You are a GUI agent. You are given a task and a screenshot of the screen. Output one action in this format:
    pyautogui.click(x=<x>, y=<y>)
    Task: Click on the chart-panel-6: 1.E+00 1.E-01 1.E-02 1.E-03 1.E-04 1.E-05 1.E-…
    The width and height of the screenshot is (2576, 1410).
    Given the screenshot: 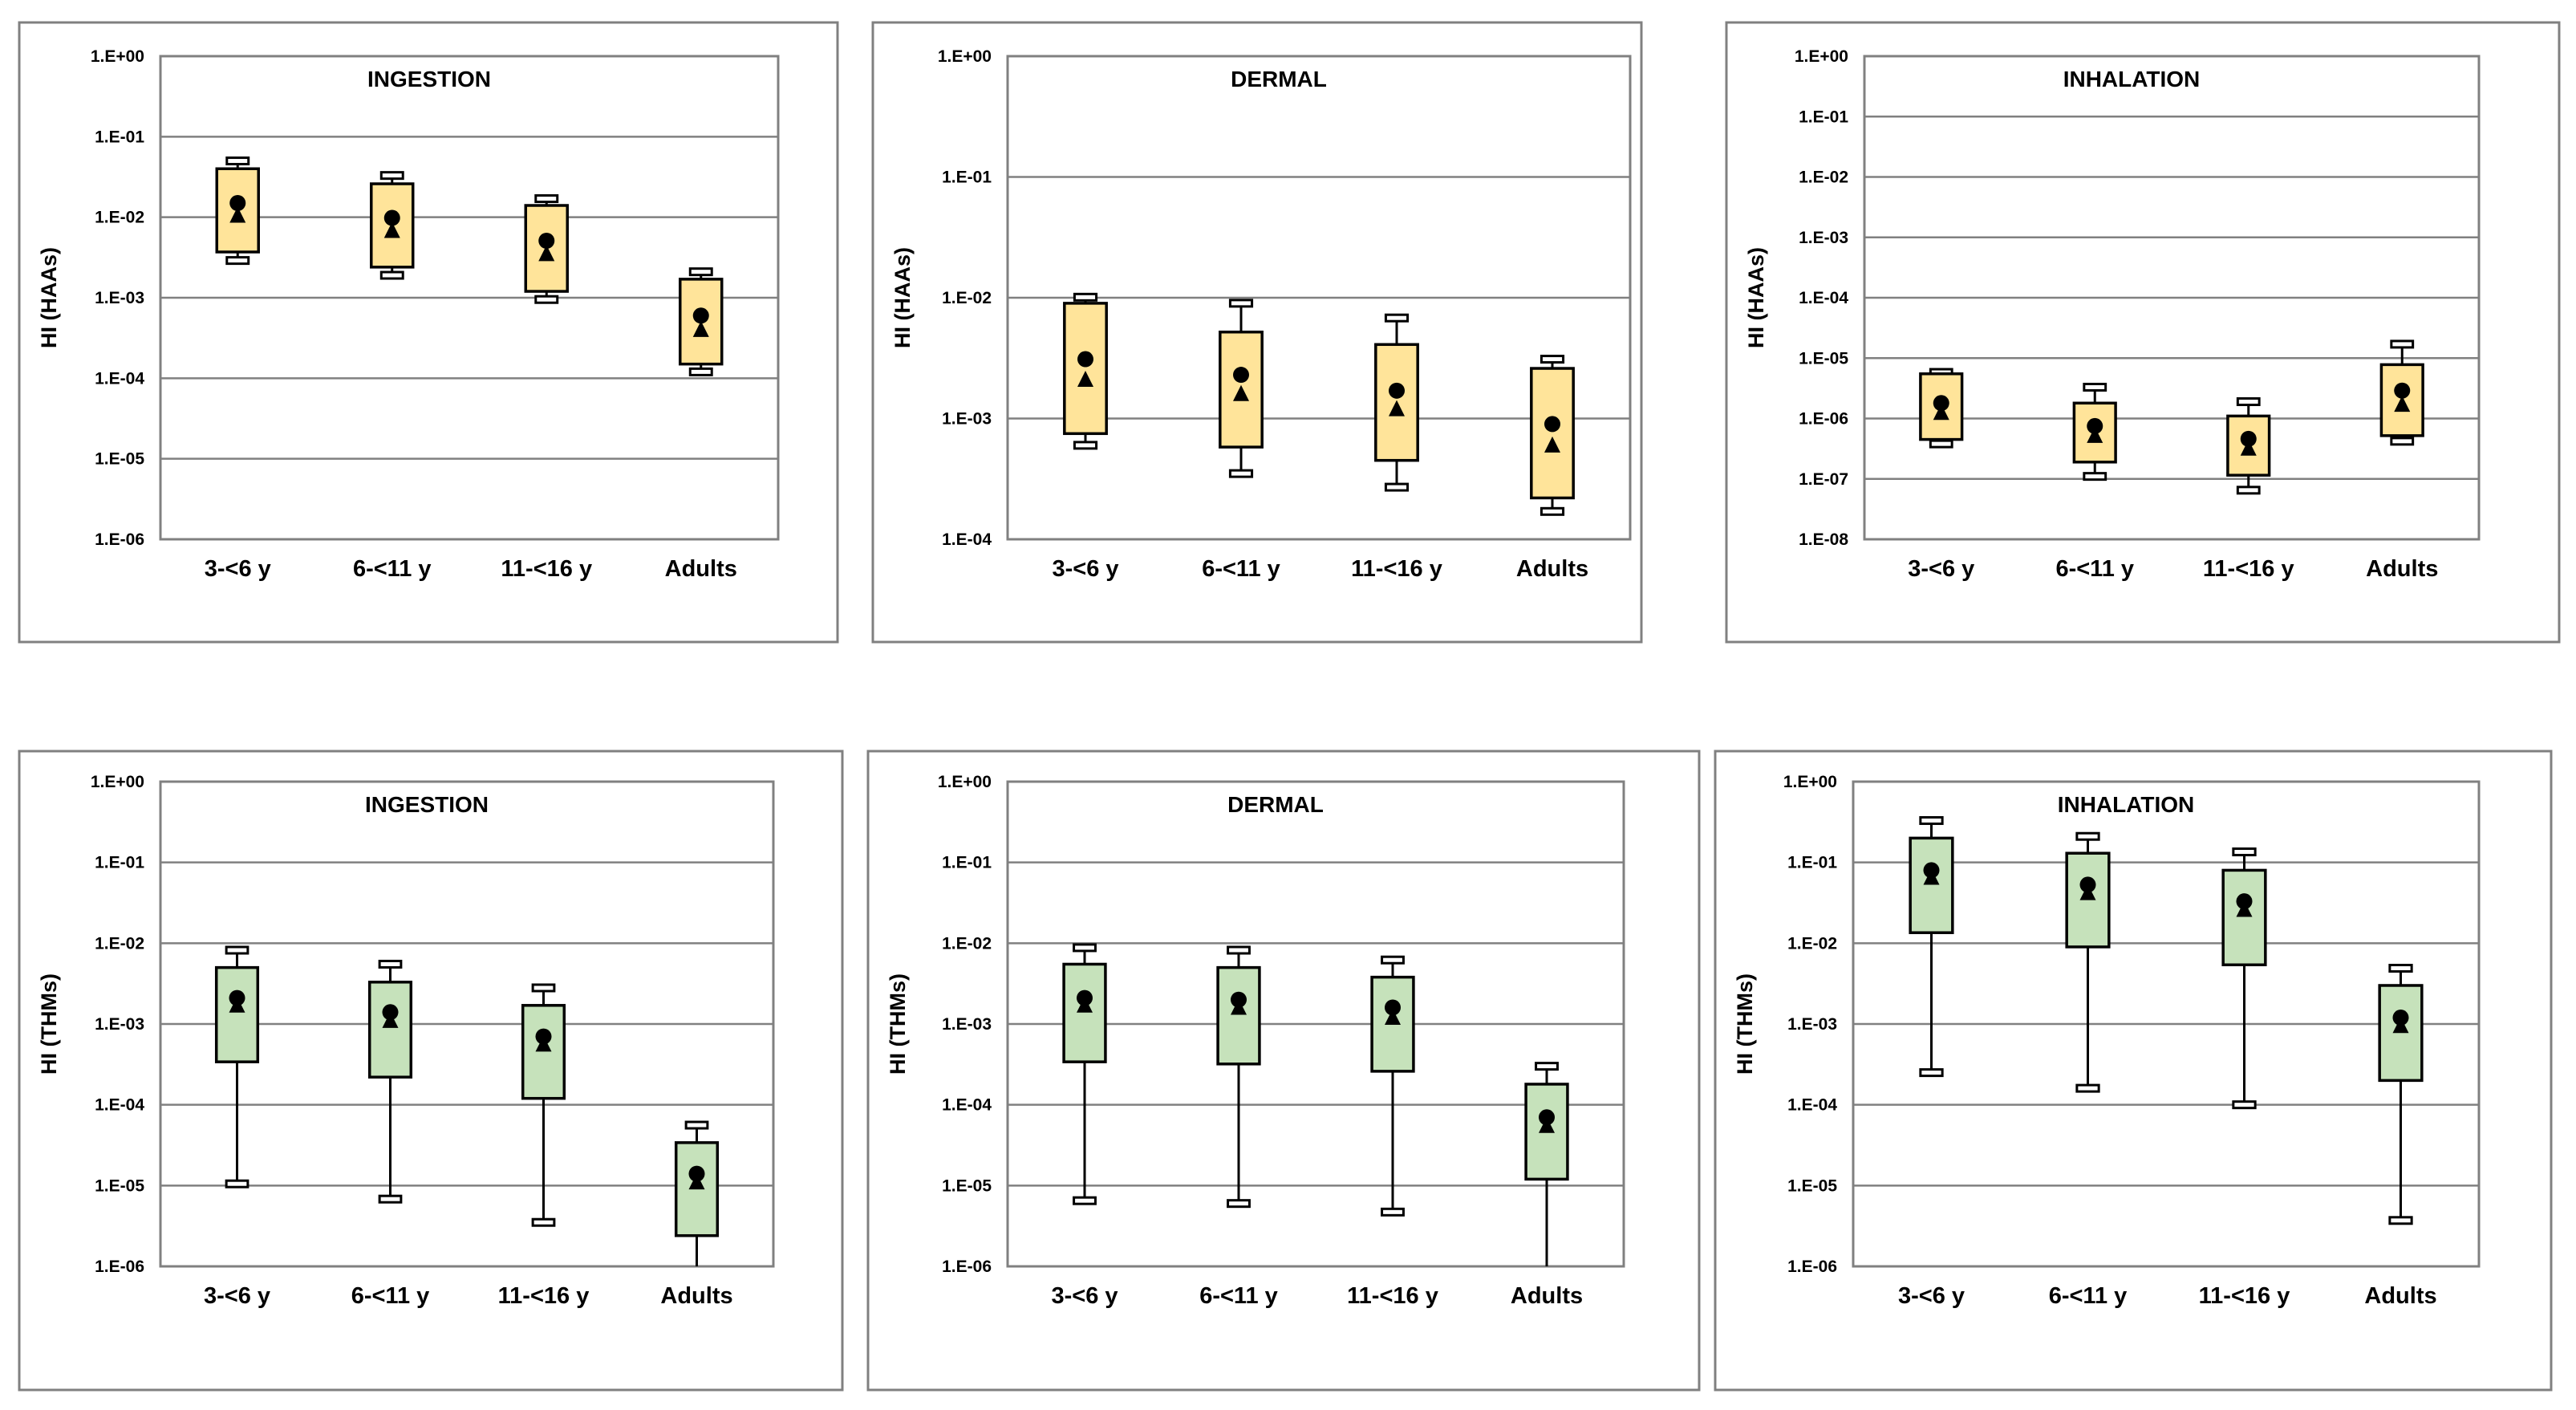 What is the action you would take?
    pyautogui.click(x=2133, y=1071)
    